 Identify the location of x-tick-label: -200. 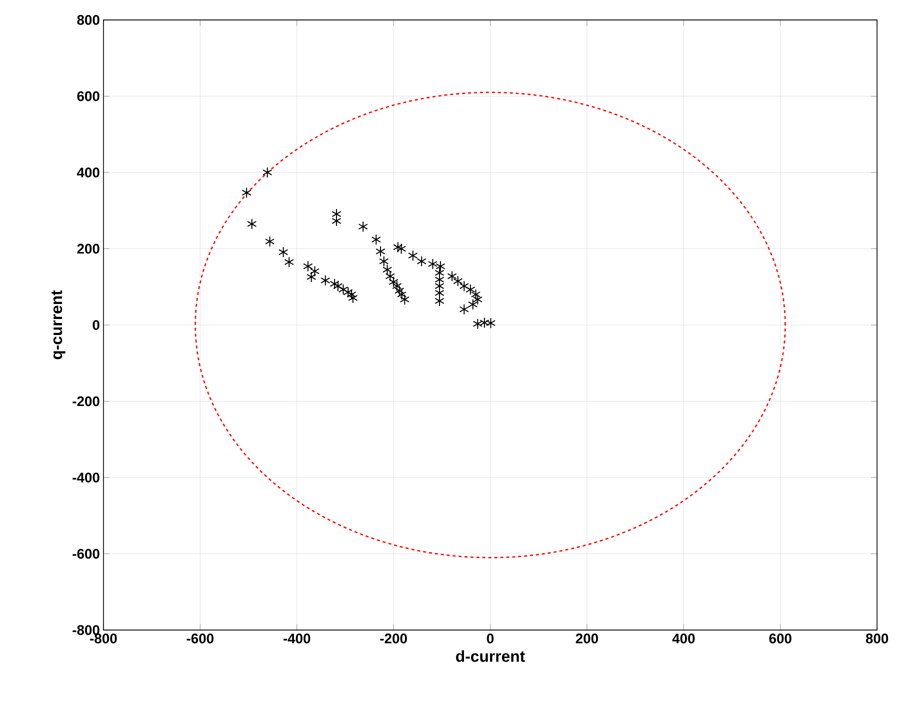
(393, 639).